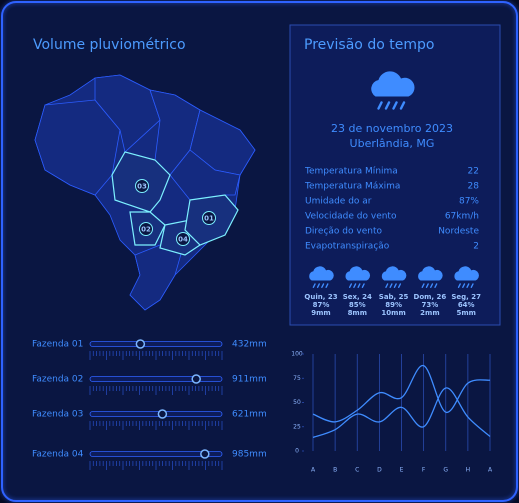 This screenshot has width=519, height=503. I want to click on detail-value: 87%, so click(469, 202).